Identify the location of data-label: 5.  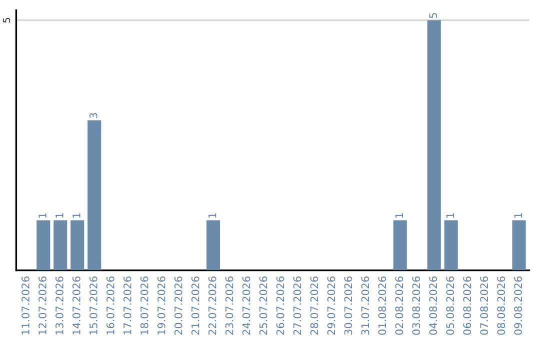
(433, 15).